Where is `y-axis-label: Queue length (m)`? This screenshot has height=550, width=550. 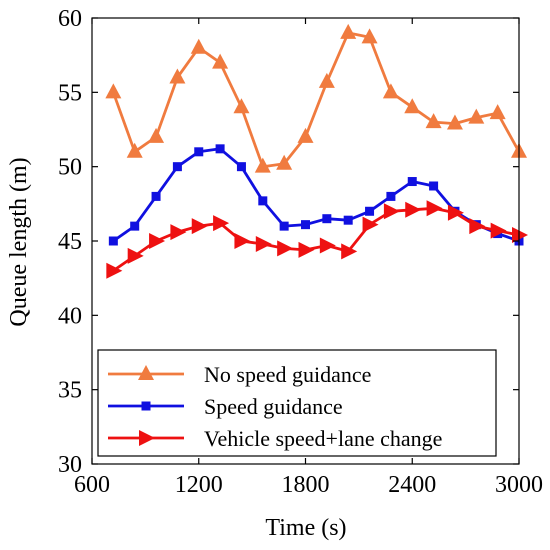 y-axis-label: Queue length (m) is located at coordinates (19, 241).